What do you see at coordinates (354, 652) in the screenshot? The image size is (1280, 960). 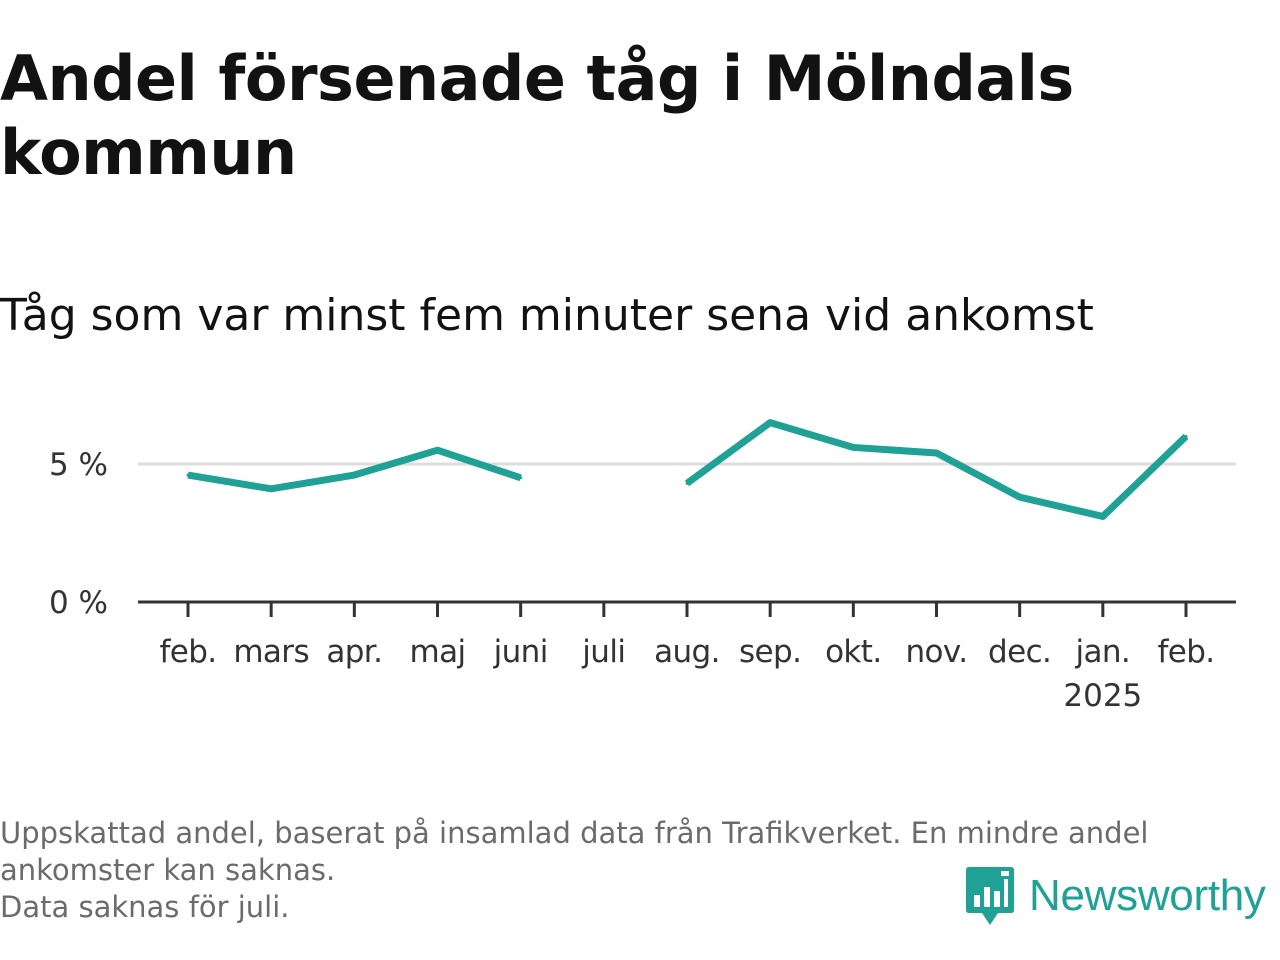 I see `x-tick-label: apr.` at bounding box center [354, 652].